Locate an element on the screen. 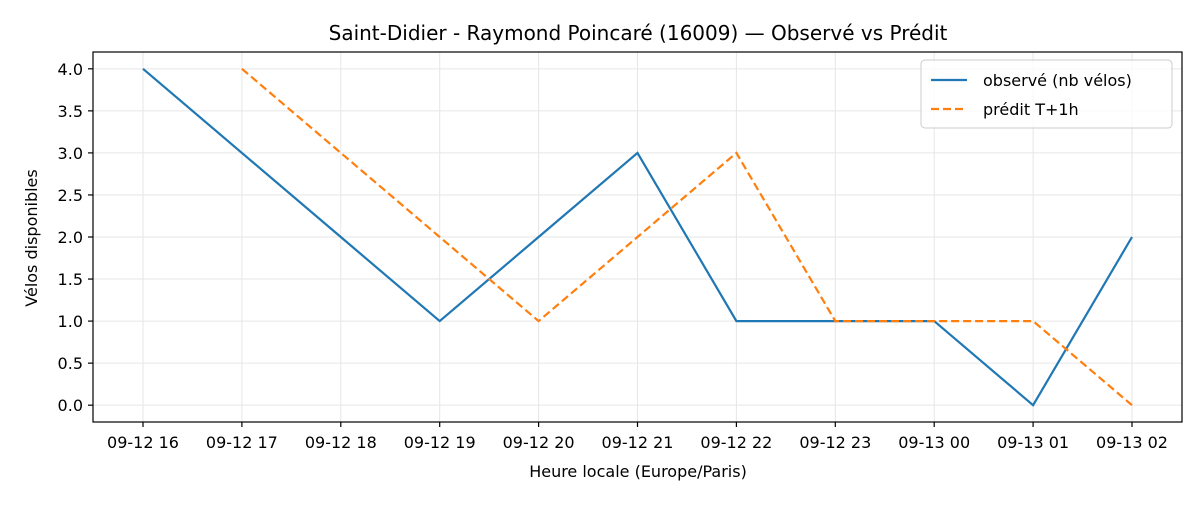  y-axis-label: Vélos disponibles is located at coordinates (31, 237).